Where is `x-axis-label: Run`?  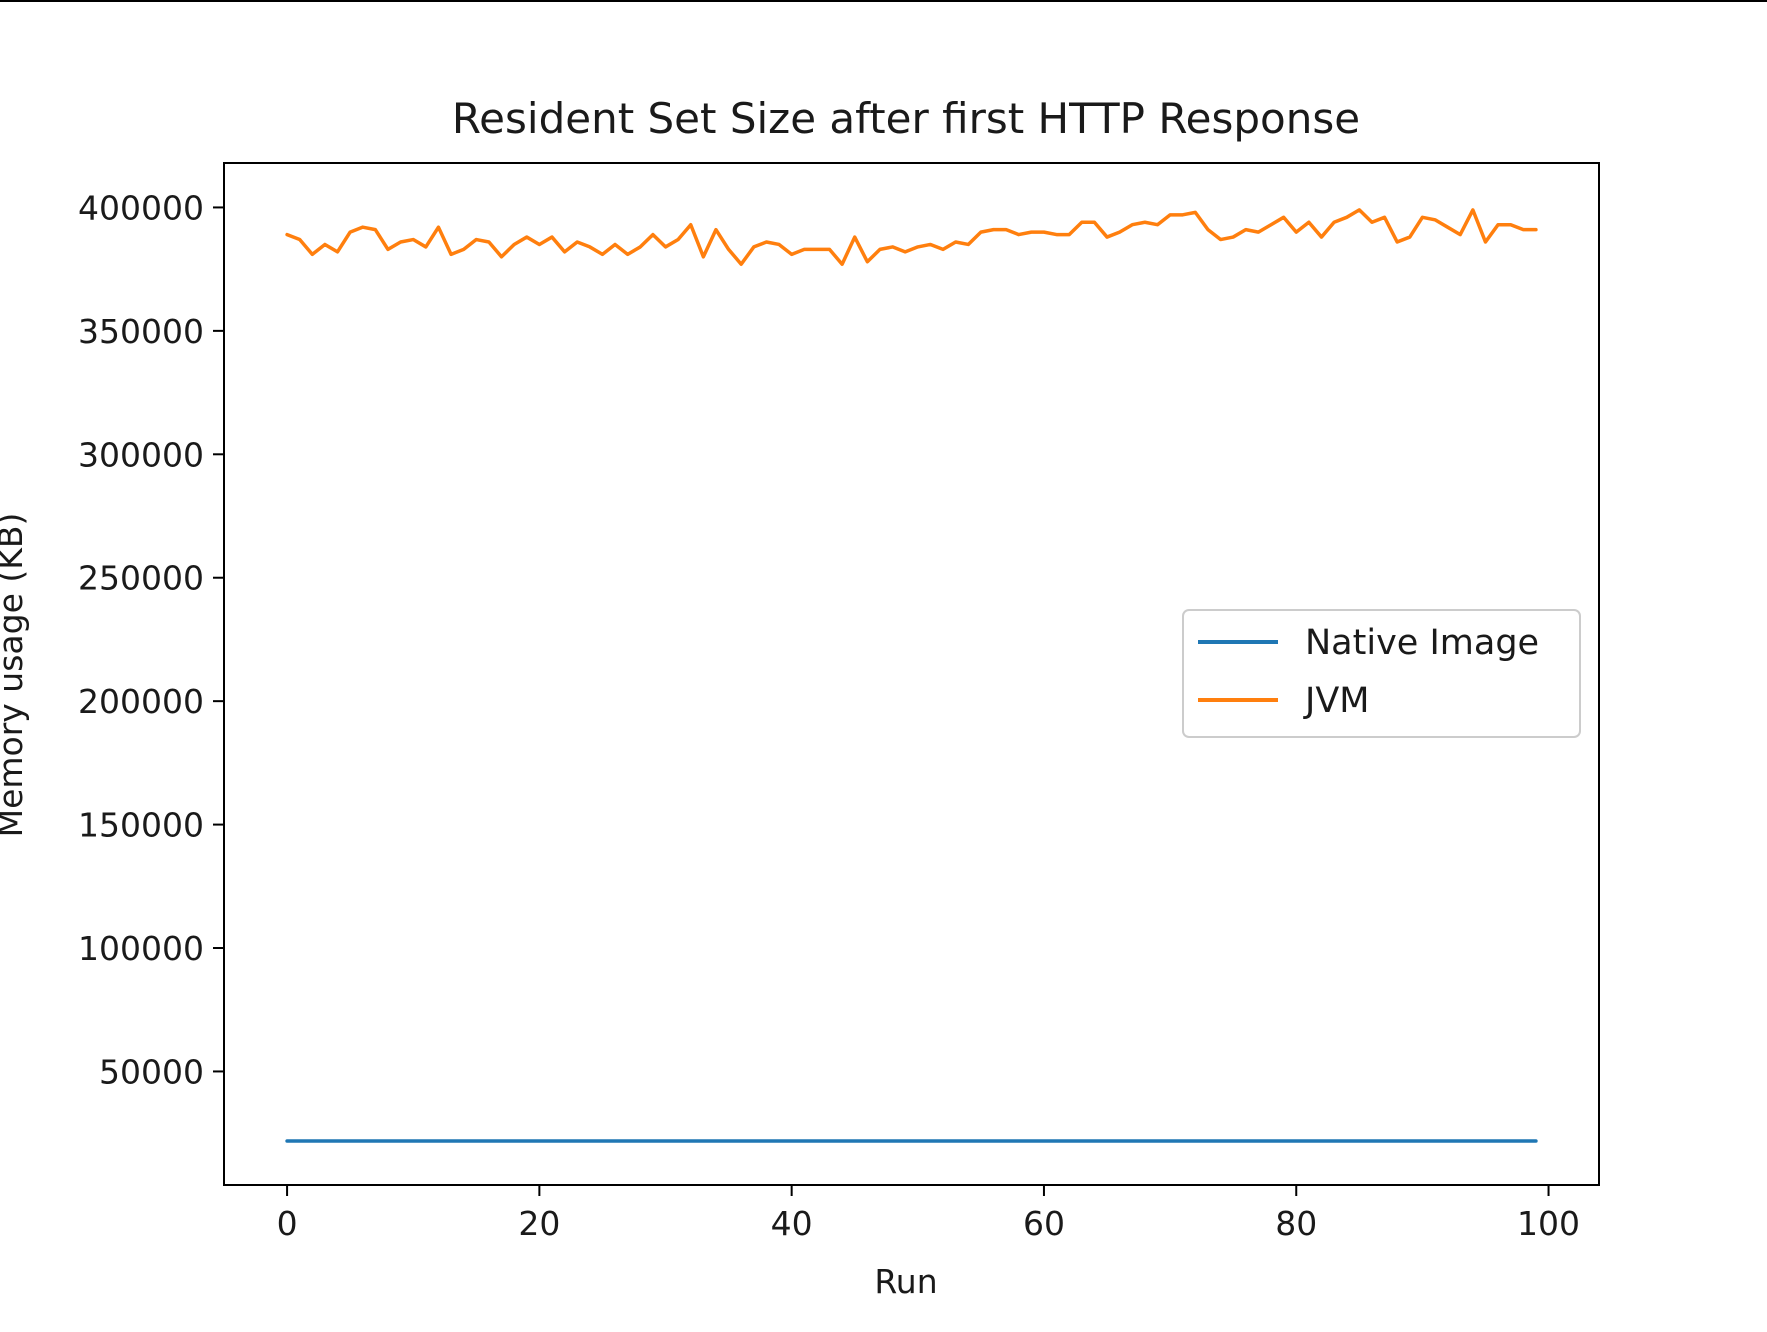 x-axis-label: Run is located at coordinates (905, 1281).